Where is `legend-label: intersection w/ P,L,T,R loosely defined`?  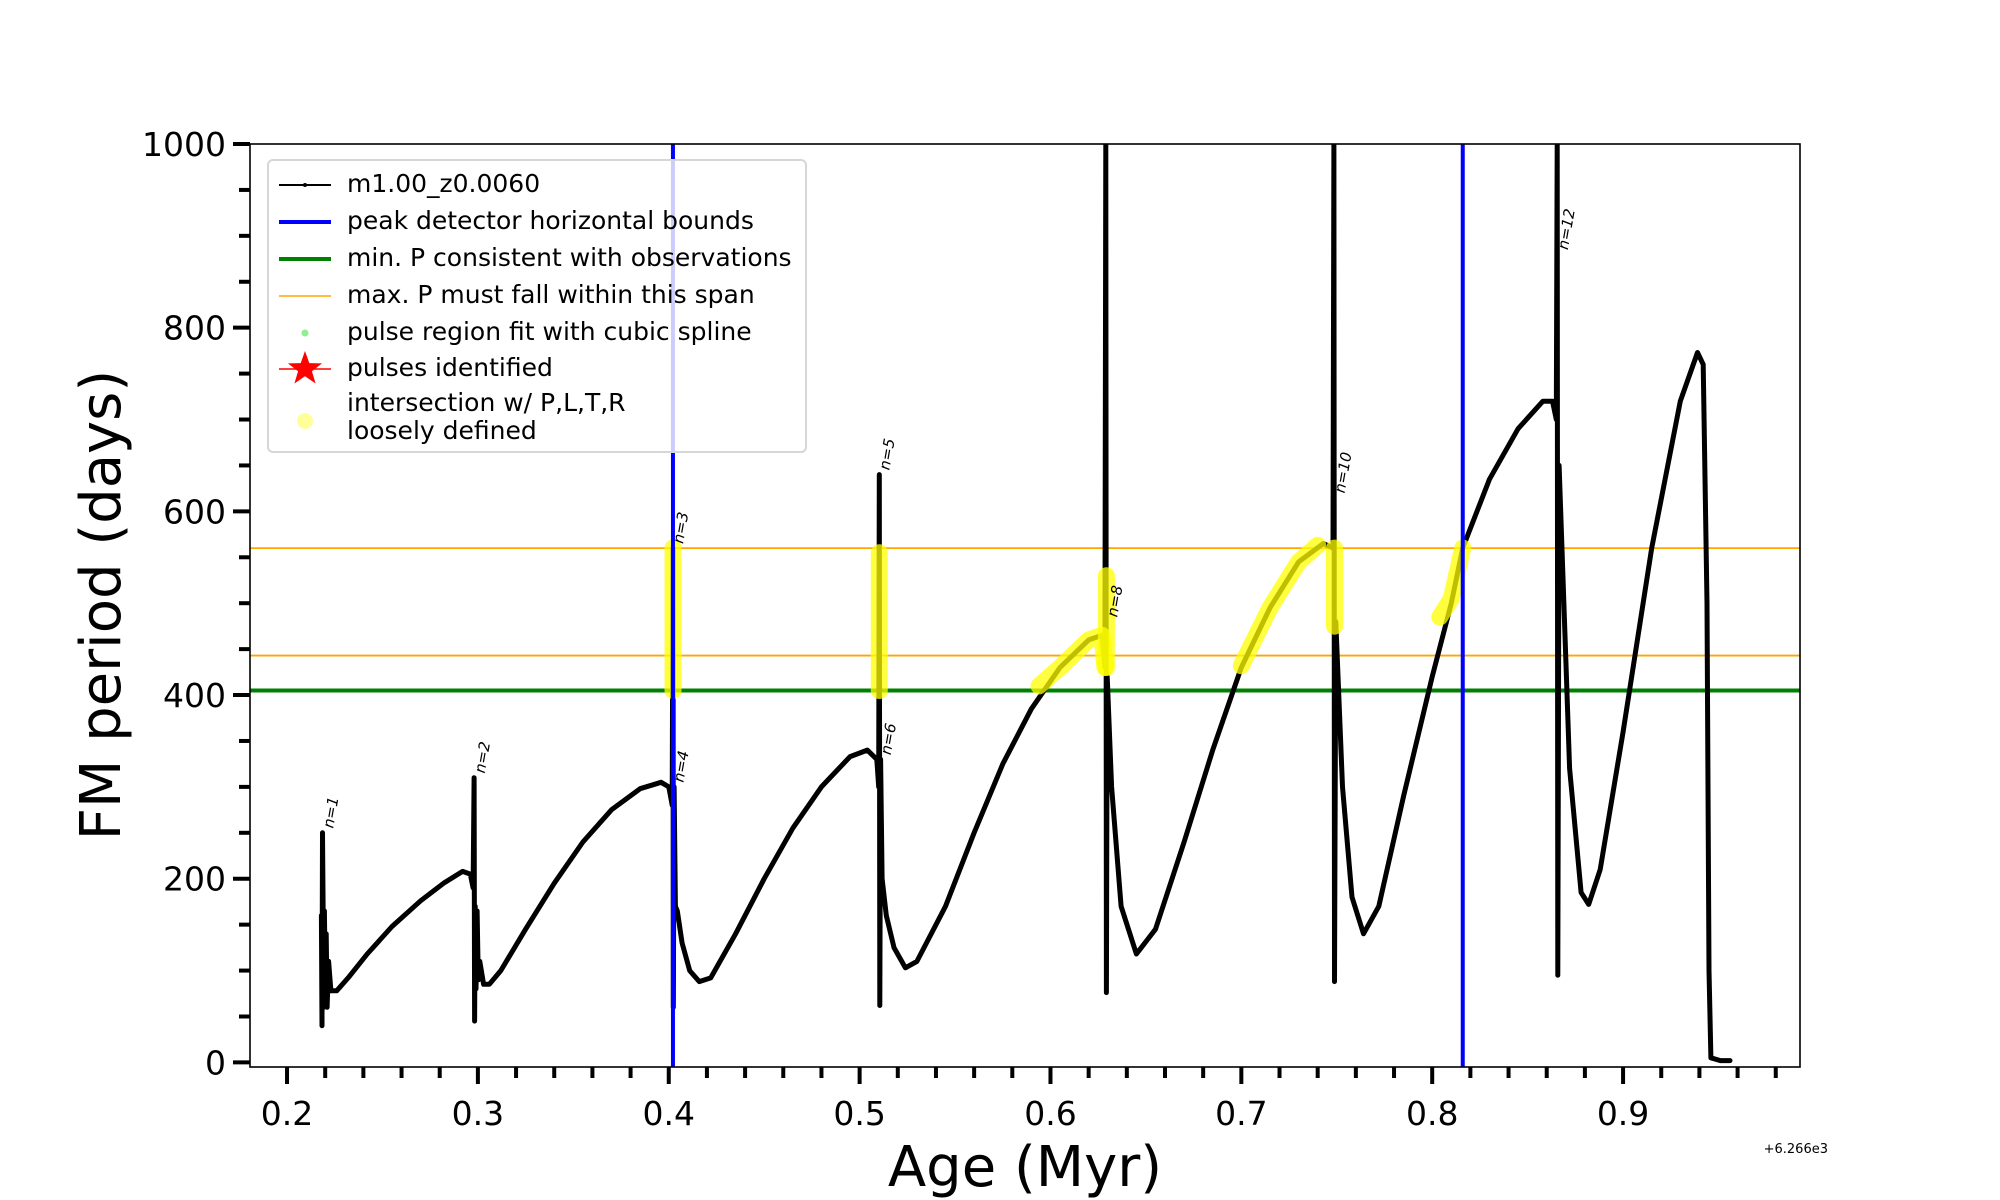 legend-label: intersection w/ P,L,T,R loosely defined is located at coordinates (486, 417).